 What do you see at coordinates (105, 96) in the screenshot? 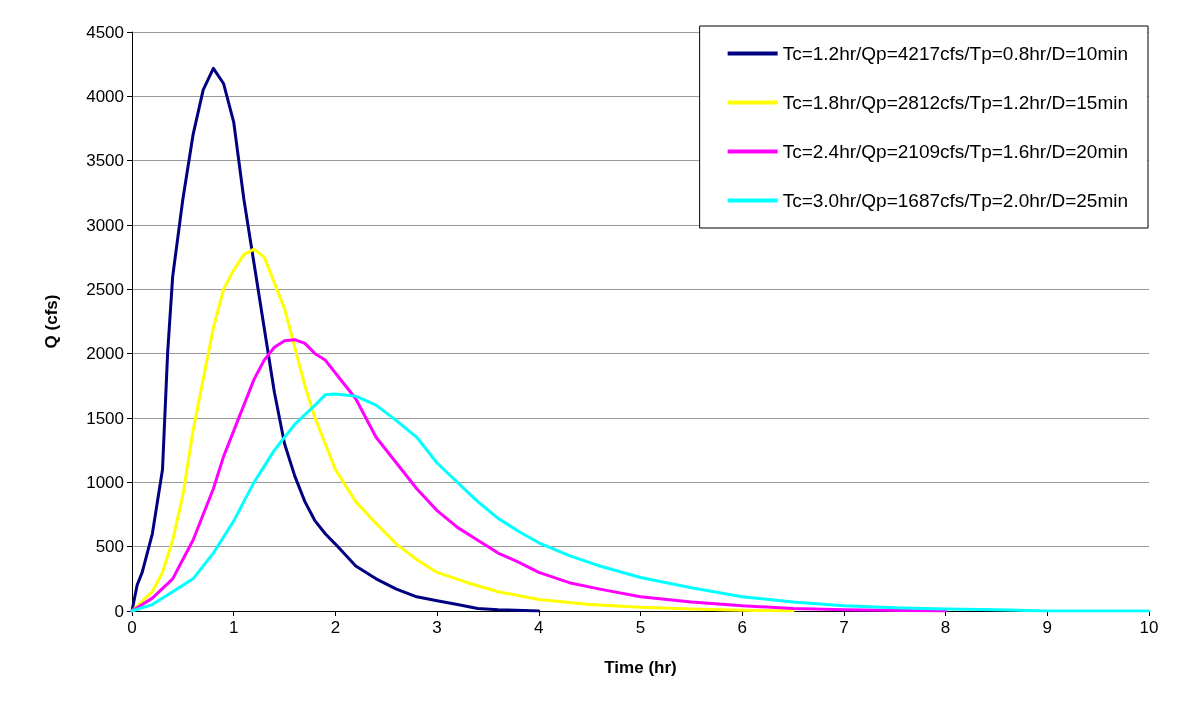
I see `y-tick-label: 4000` at bounding box center [105, 96].